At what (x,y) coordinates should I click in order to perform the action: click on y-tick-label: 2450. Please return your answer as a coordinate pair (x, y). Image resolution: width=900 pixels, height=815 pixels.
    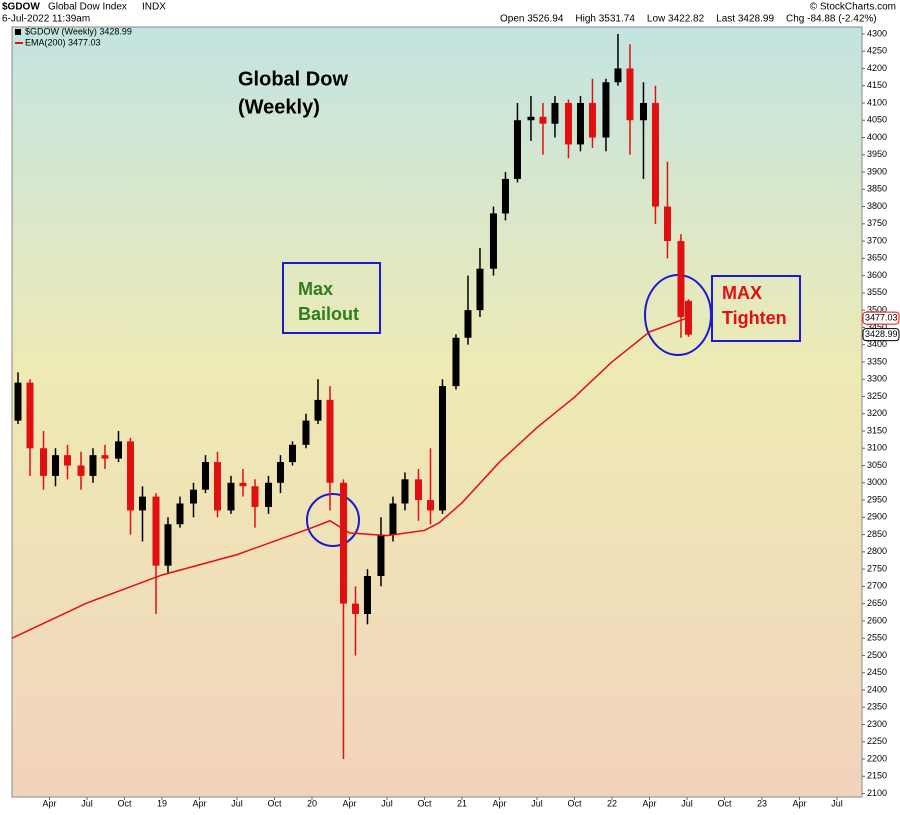
    Looking at the image, I should click on (877, 672).